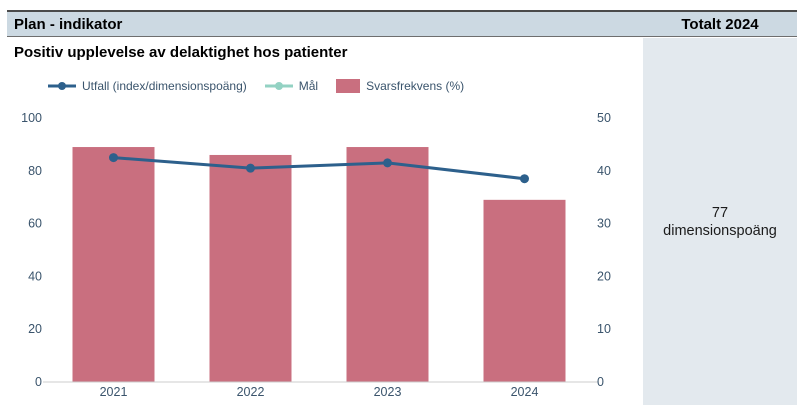 The image size is (799, 420). Describe the element at coordinates (387, 163) in the screenshot. I see `data-point-2023` at that location.